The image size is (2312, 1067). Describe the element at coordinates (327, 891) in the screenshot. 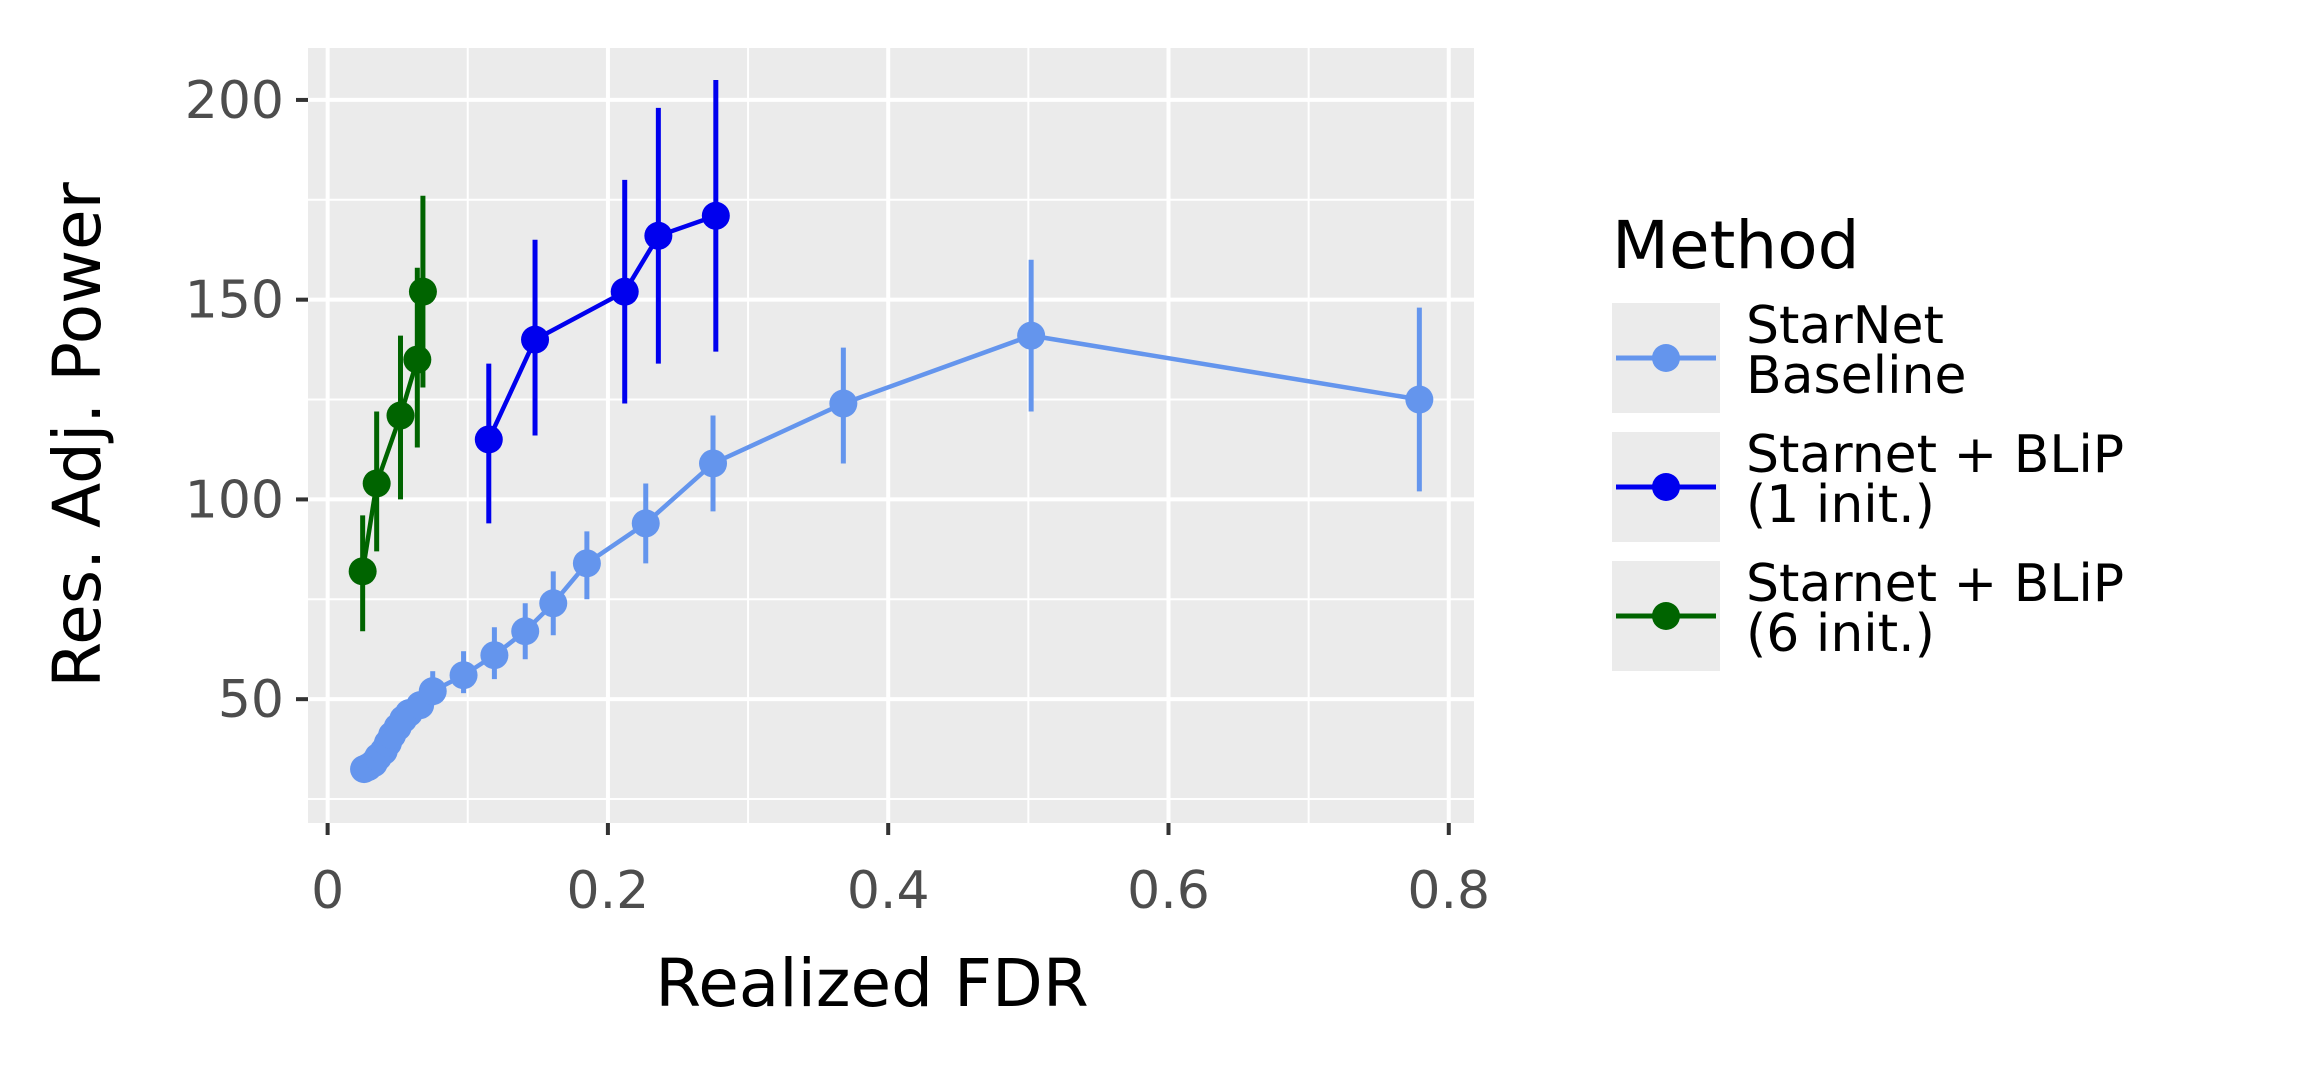

I see `x-tick-label: 0` at that location.